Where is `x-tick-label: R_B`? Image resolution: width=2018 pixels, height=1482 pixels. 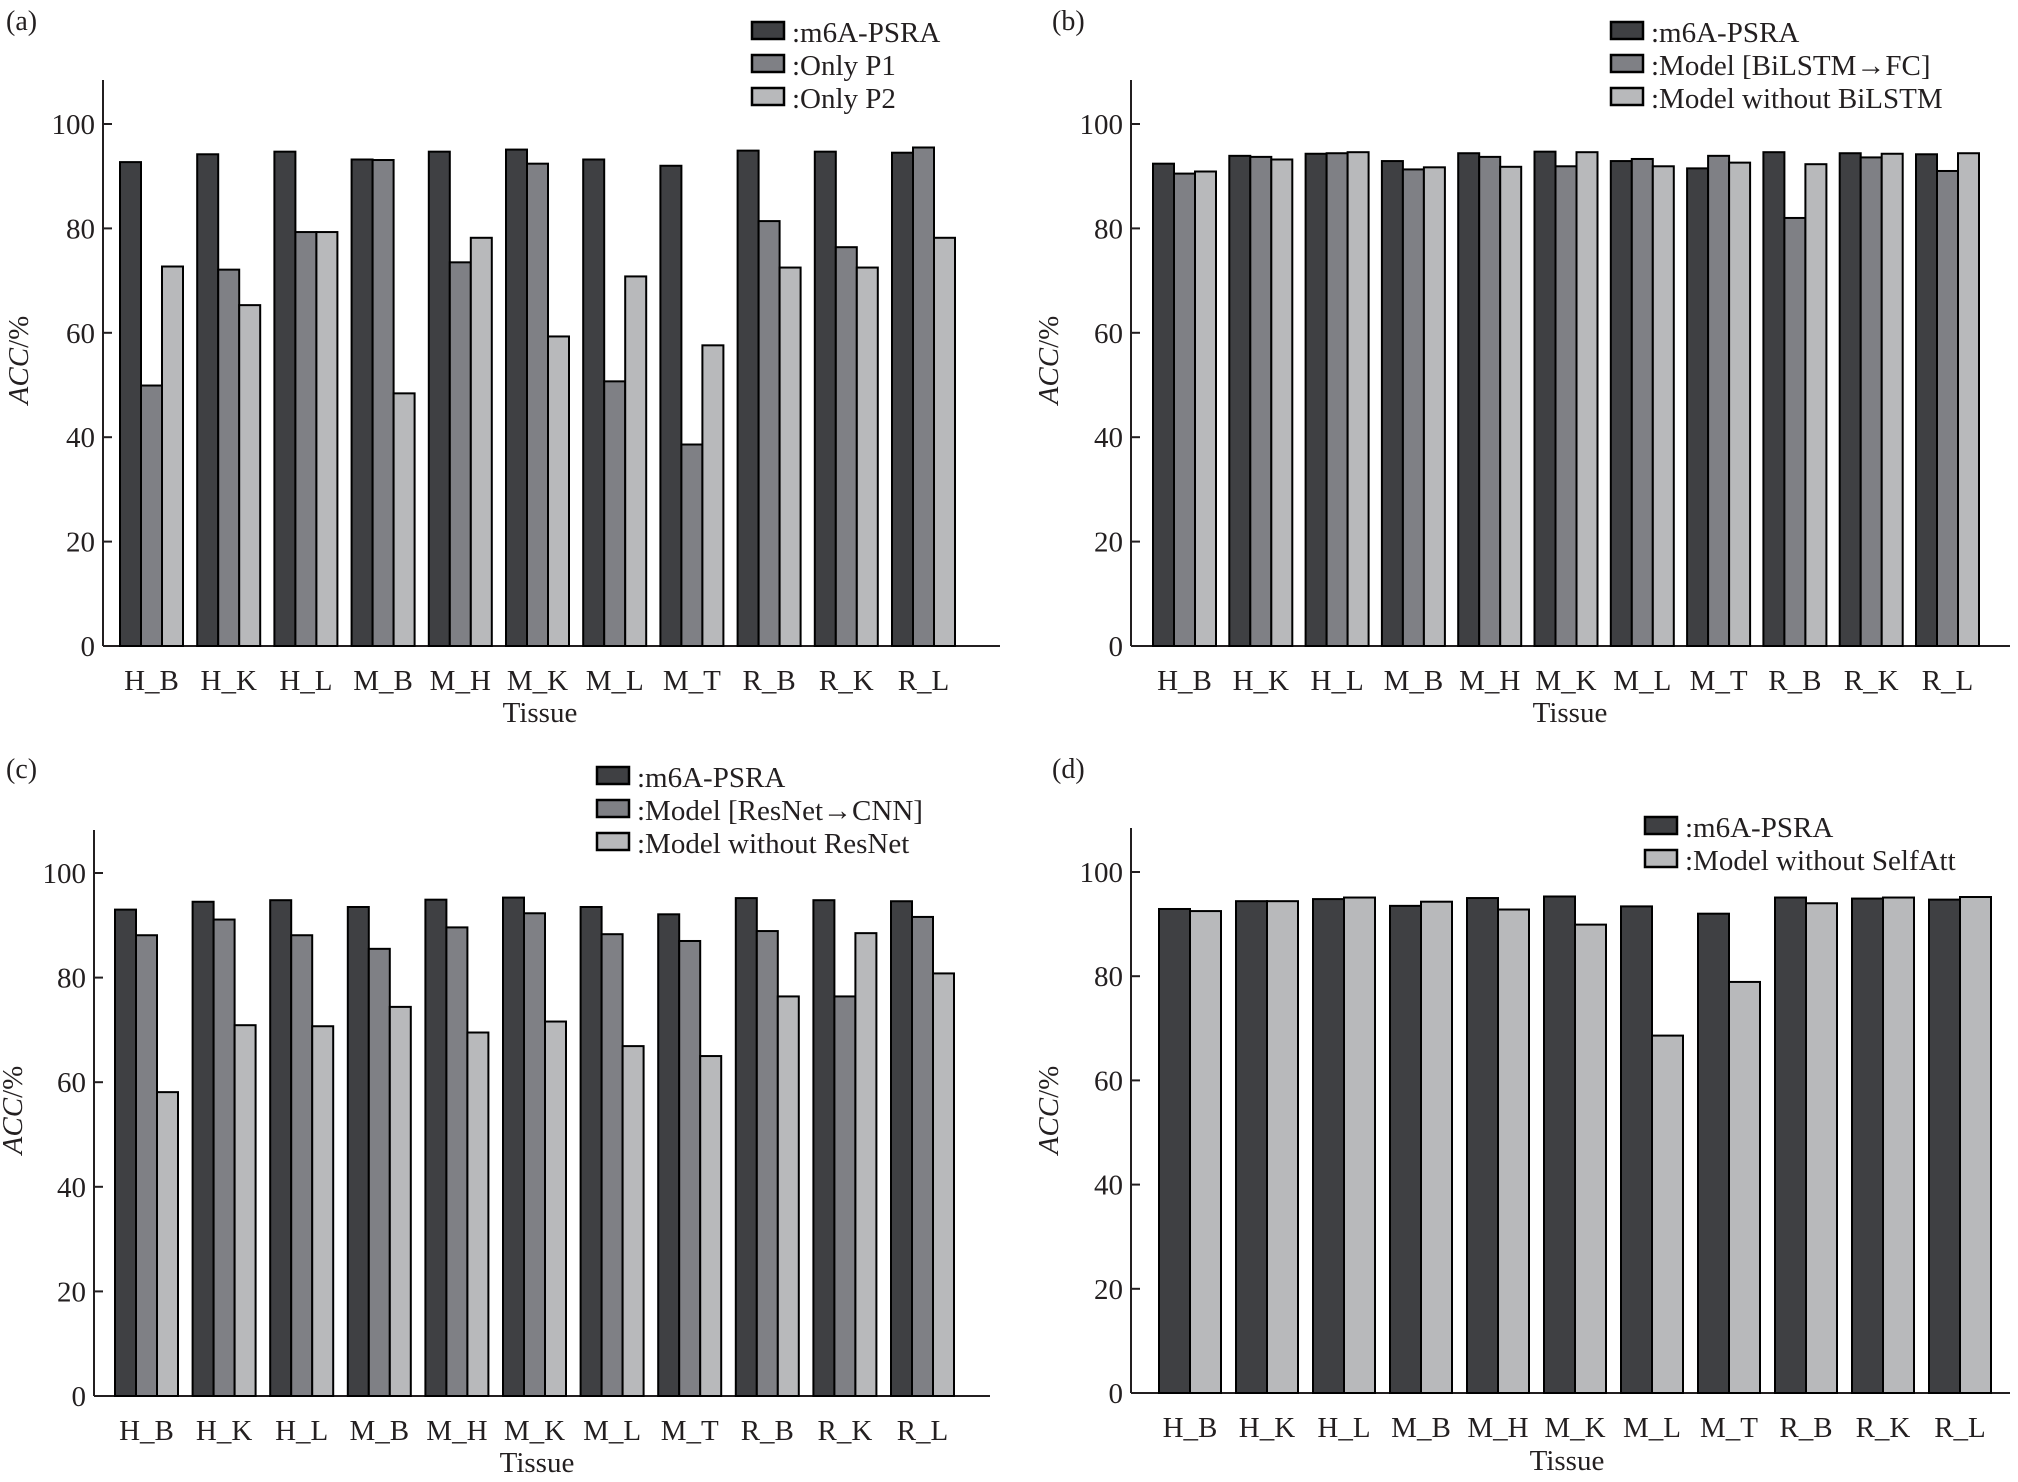
x-tick-label: R_B is located at coordinates (1805, 1428).